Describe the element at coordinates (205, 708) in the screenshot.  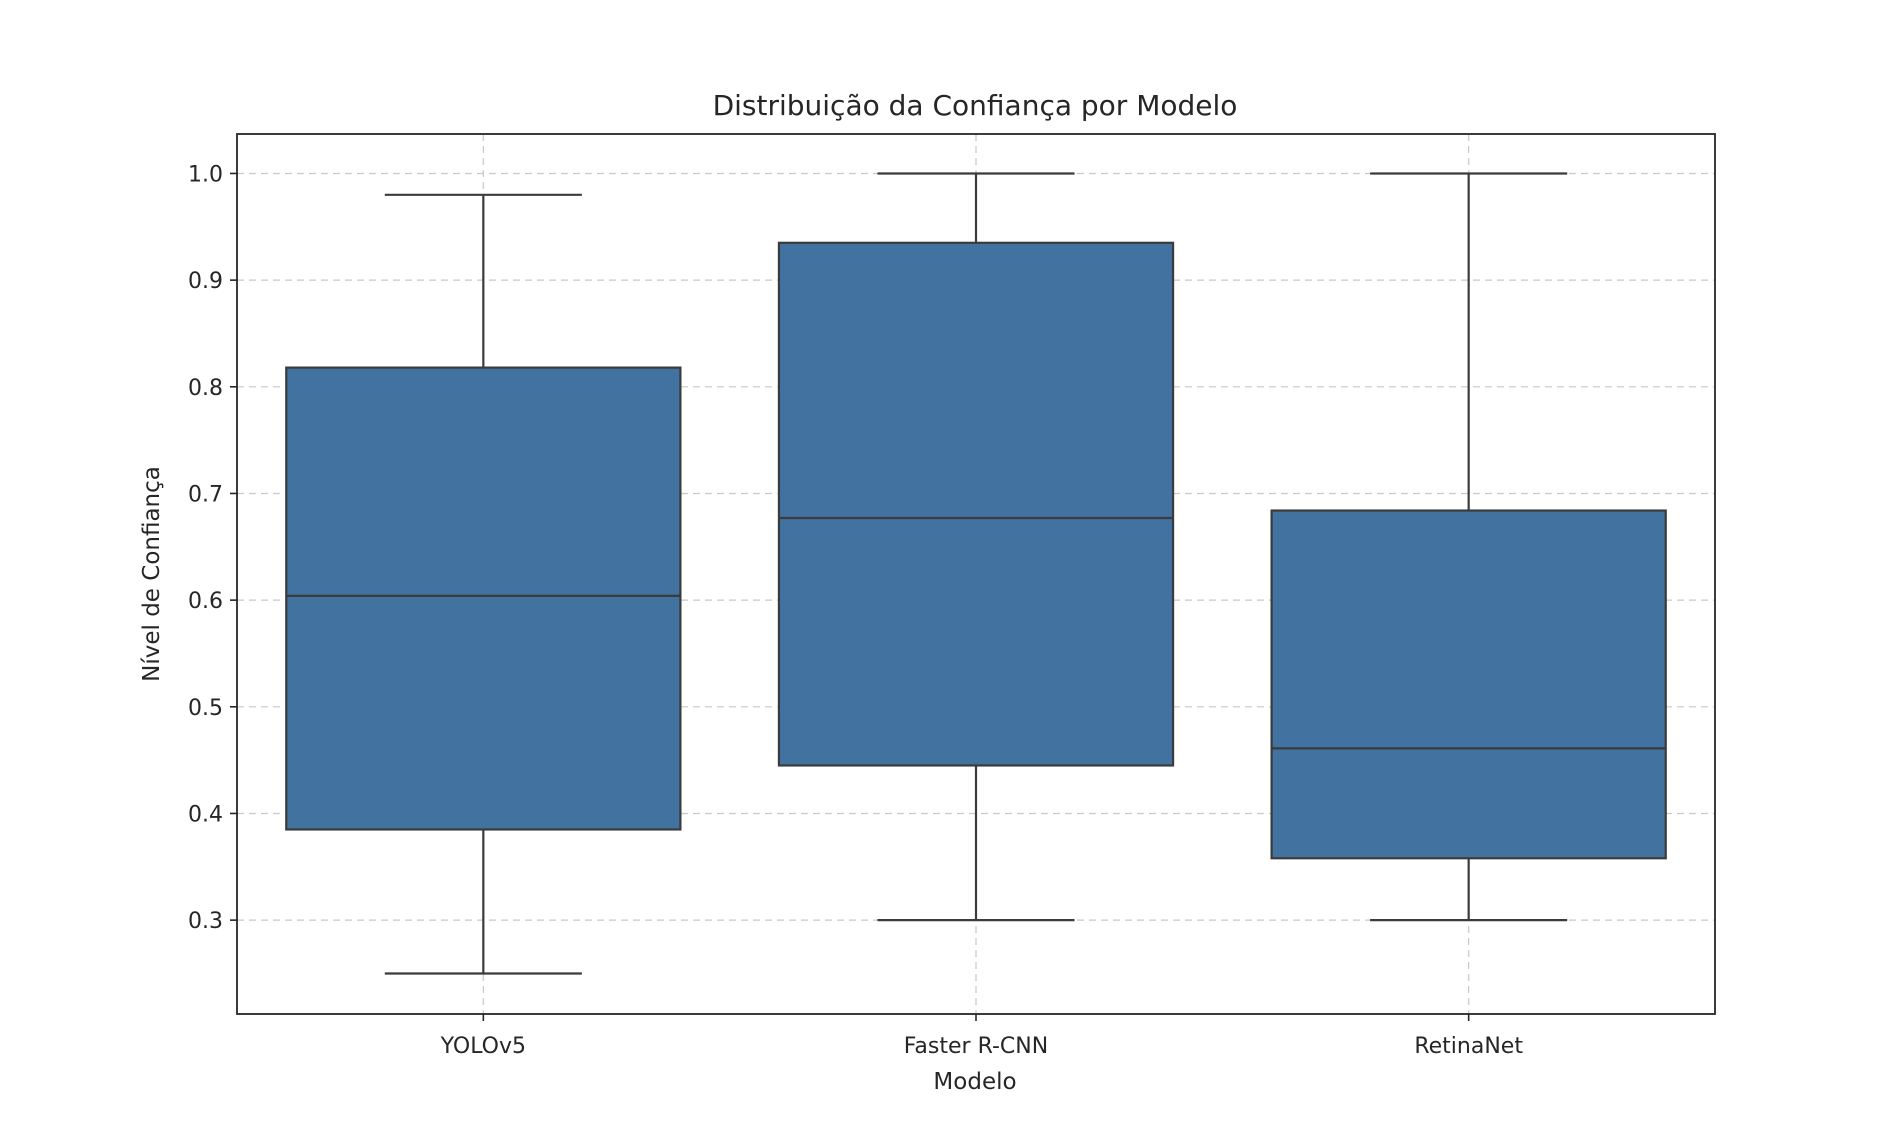
I see `y-tick-label: 0.5` at that location.